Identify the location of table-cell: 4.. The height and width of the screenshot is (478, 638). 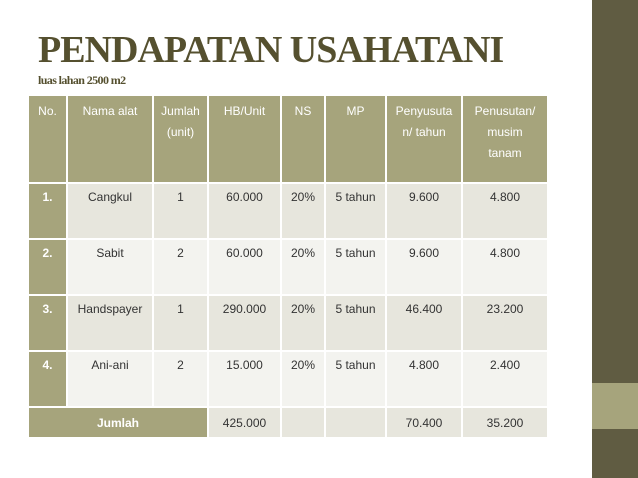
(47, 379).